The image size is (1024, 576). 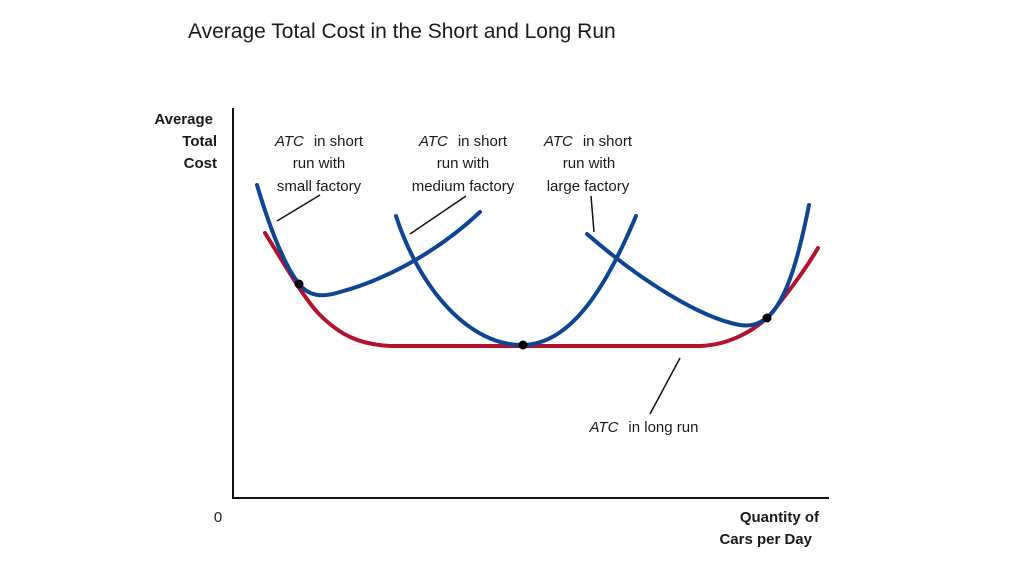 I want to click on label-medium-rest: in short, so click(x=483, y=141).